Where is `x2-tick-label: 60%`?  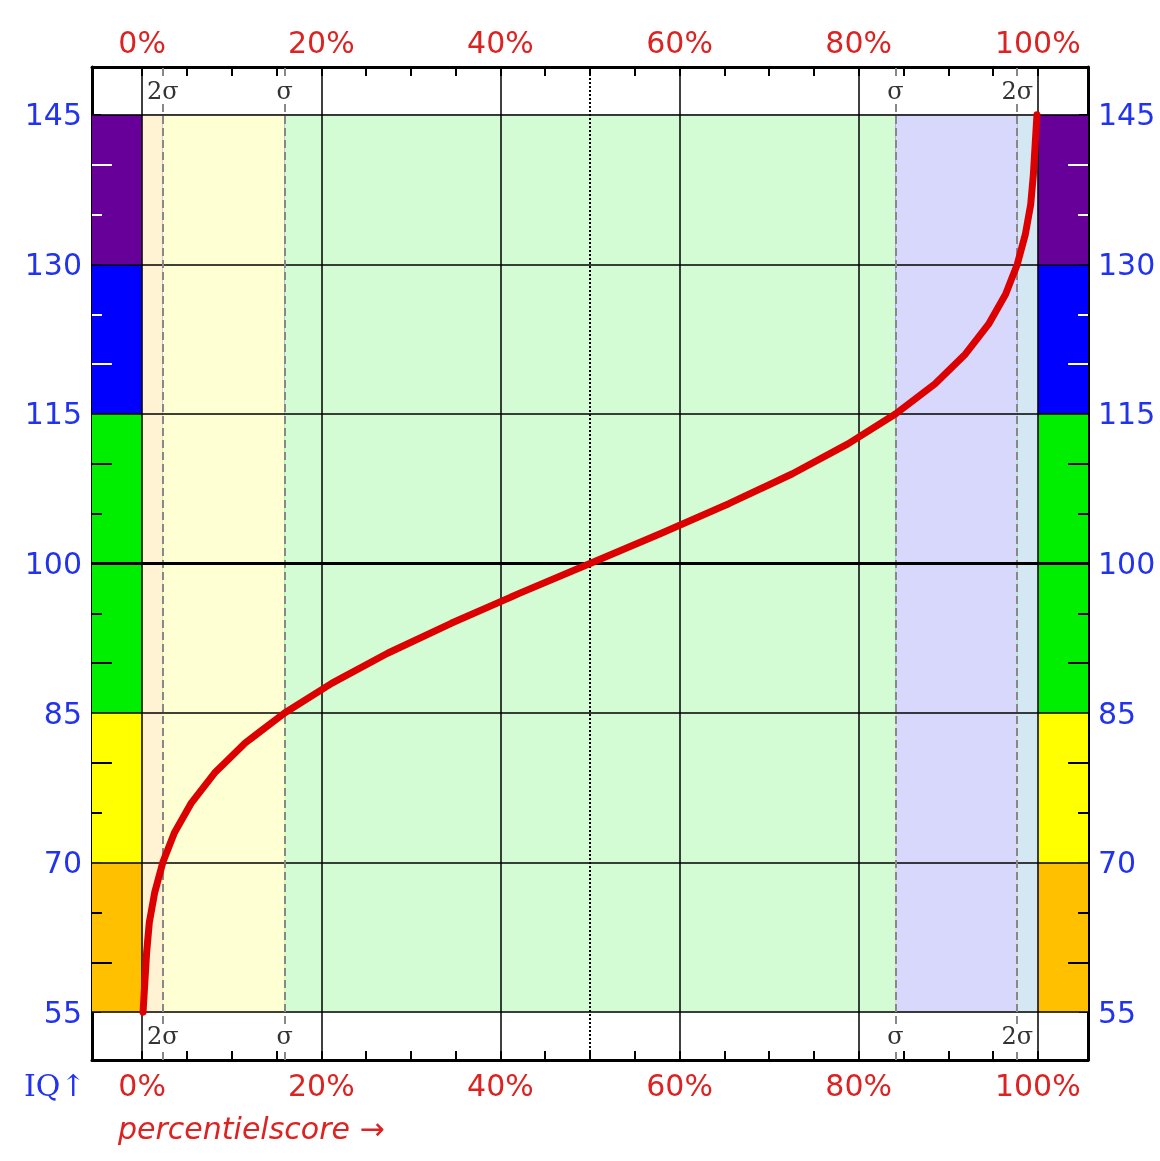
x2-tick-label: 60% is located at coordinates (679, 42).